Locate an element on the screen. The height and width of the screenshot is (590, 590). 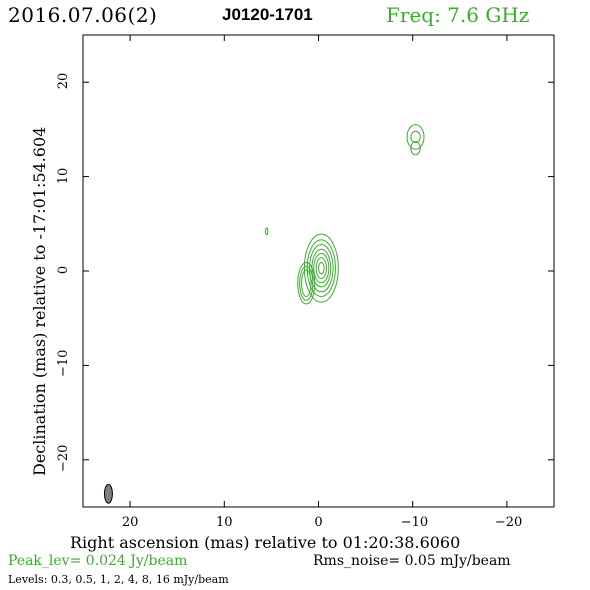
contour-north-feature is located at coordinates (415, 137).